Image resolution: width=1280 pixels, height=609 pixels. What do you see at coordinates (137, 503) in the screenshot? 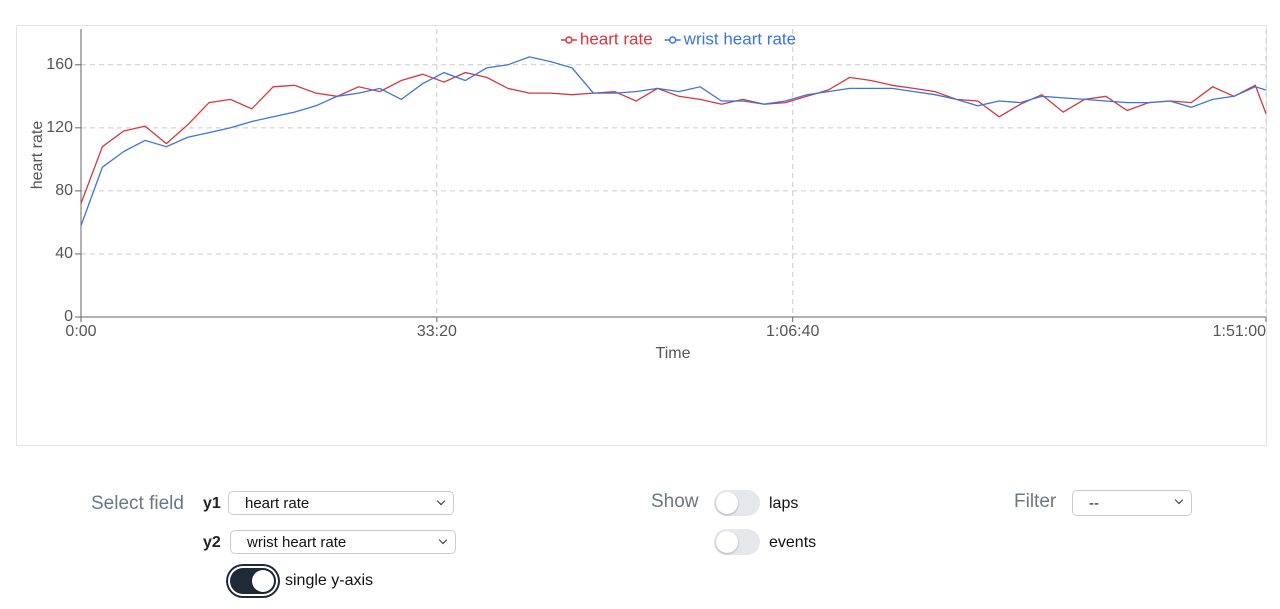
I see `select-field-label: Select field` at bounding box center [137, 503].